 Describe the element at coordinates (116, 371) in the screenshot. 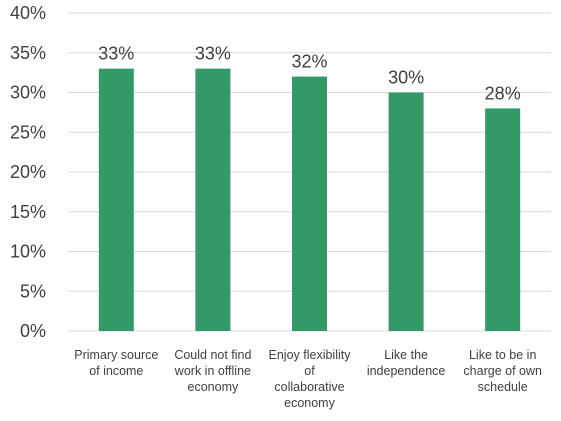

I see `category-label-line: of income` at that location.